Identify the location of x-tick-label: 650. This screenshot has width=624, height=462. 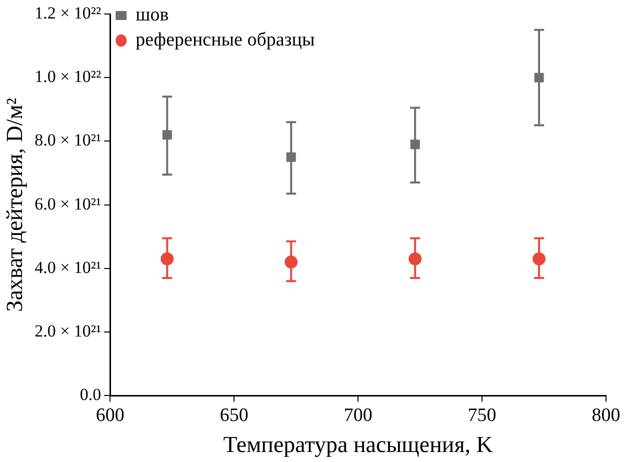
(234, 415).